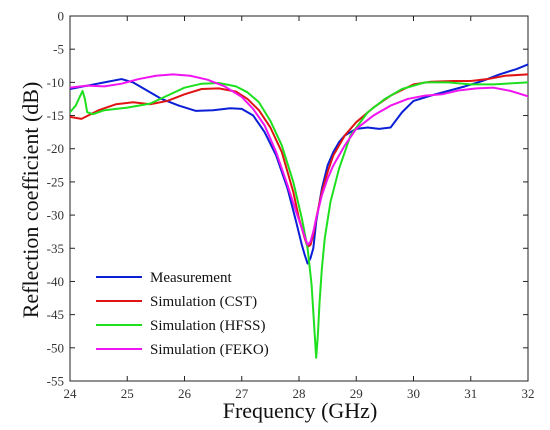 The height and width of the screenshot is (430, 550). What do you see at coordinates (127, 393) in the screenshot?
I see `x-tick-label: 25` at bounding box center [127, 393].